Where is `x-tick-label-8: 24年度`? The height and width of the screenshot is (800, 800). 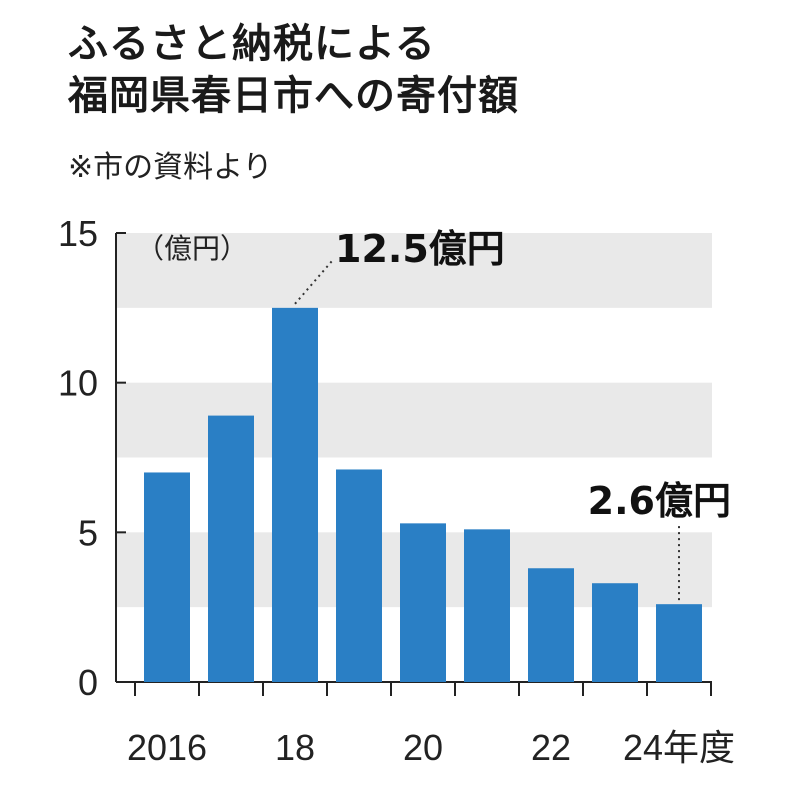 x-tick-label-8: 24年度 is located at coordinates (679, 747).